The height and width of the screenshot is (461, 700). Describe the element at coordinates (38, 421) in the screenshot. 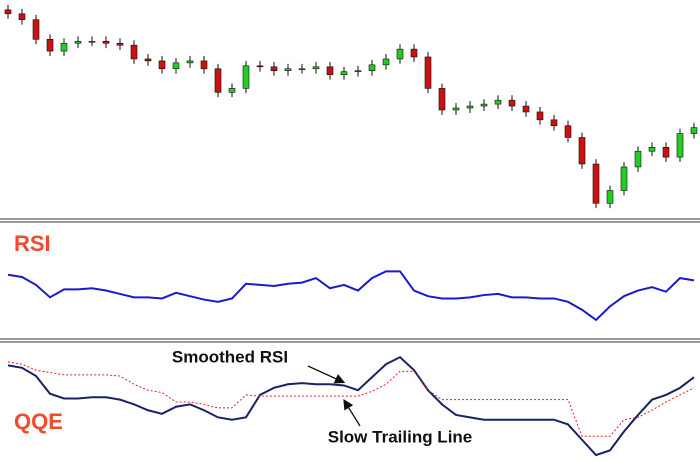

I see `panel-title: QQE` at that location.